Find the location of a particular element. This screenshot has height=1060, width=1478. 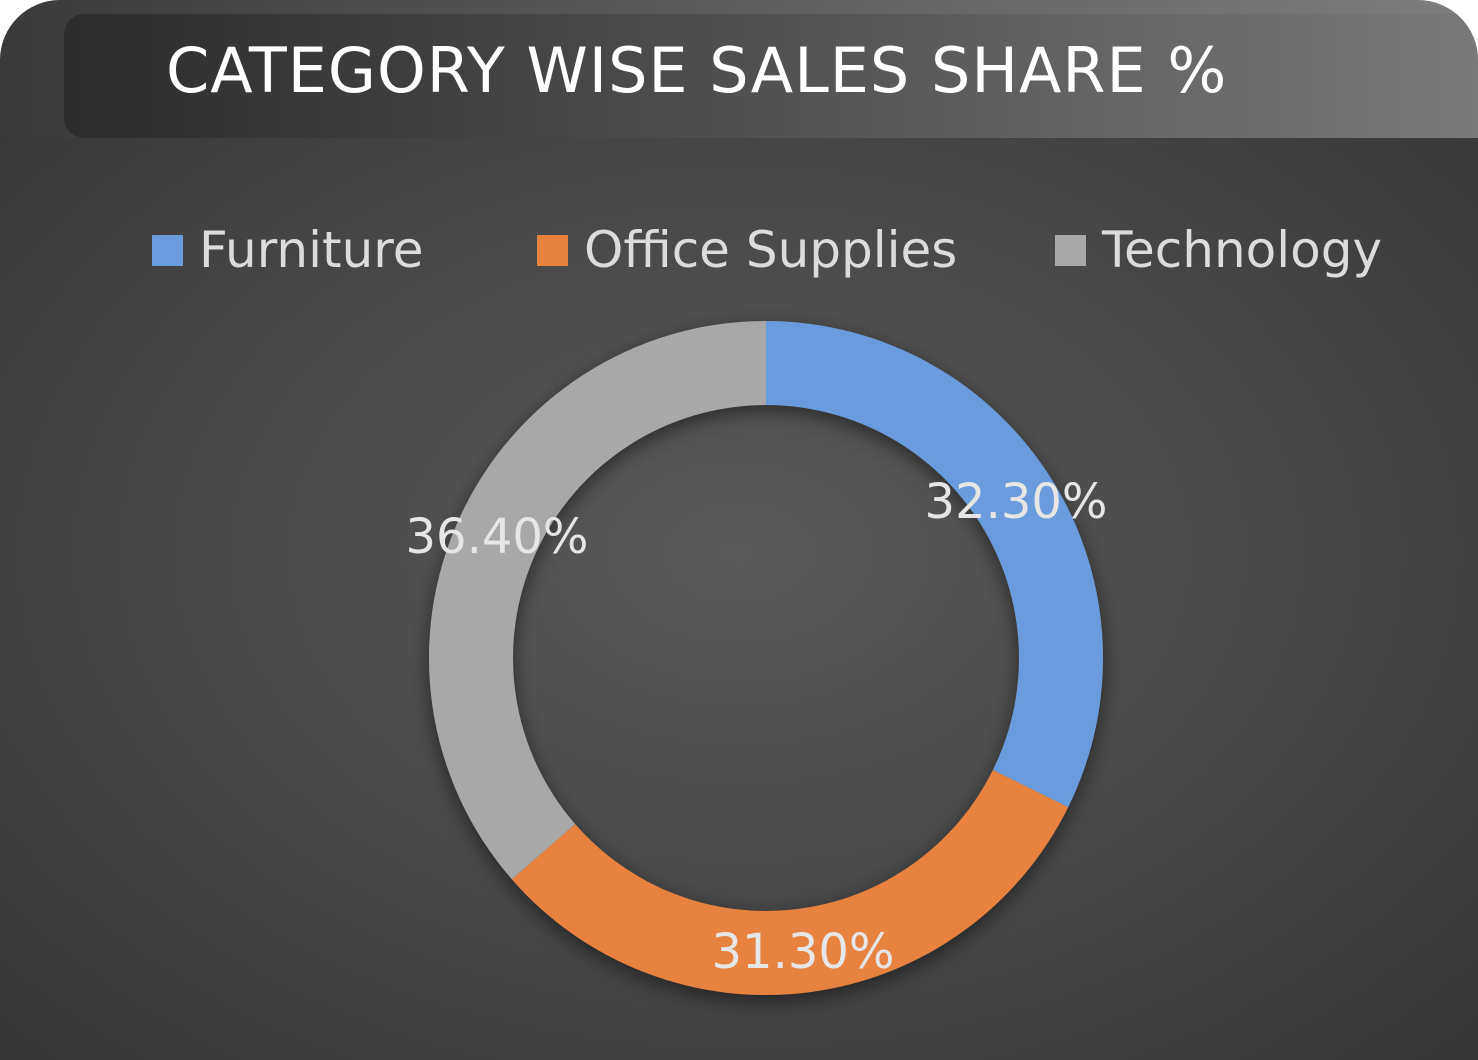

title-bar is located at coordinates (771, 76).